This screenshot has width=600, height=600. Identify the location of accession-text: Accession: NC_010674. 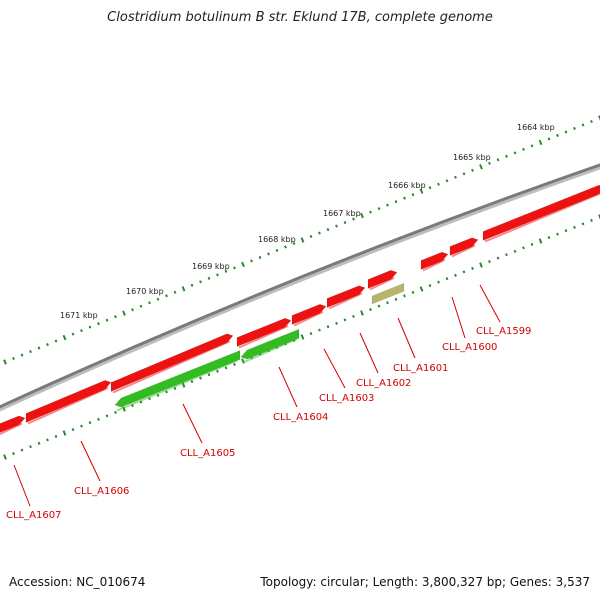
(77, 582).